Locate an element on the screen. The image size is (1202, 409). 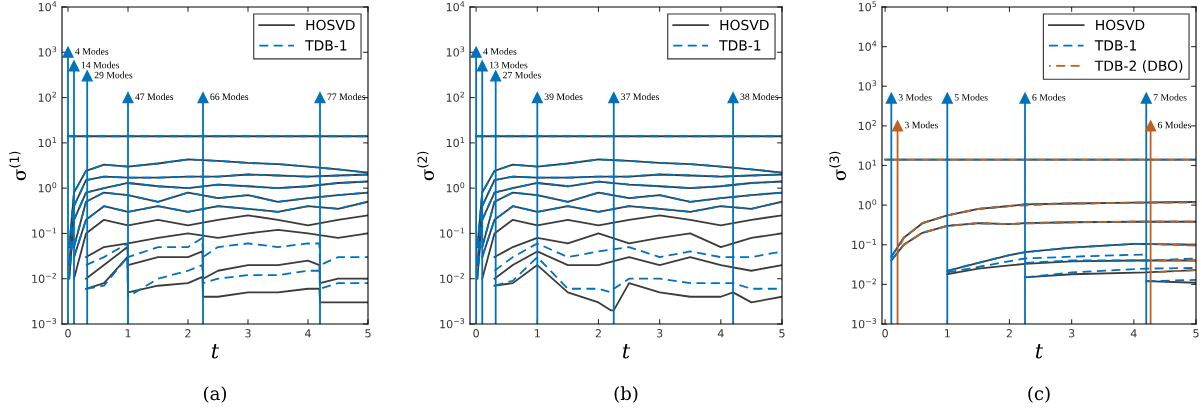
annotation: 14 Modes is located at coordinates (100, 65).